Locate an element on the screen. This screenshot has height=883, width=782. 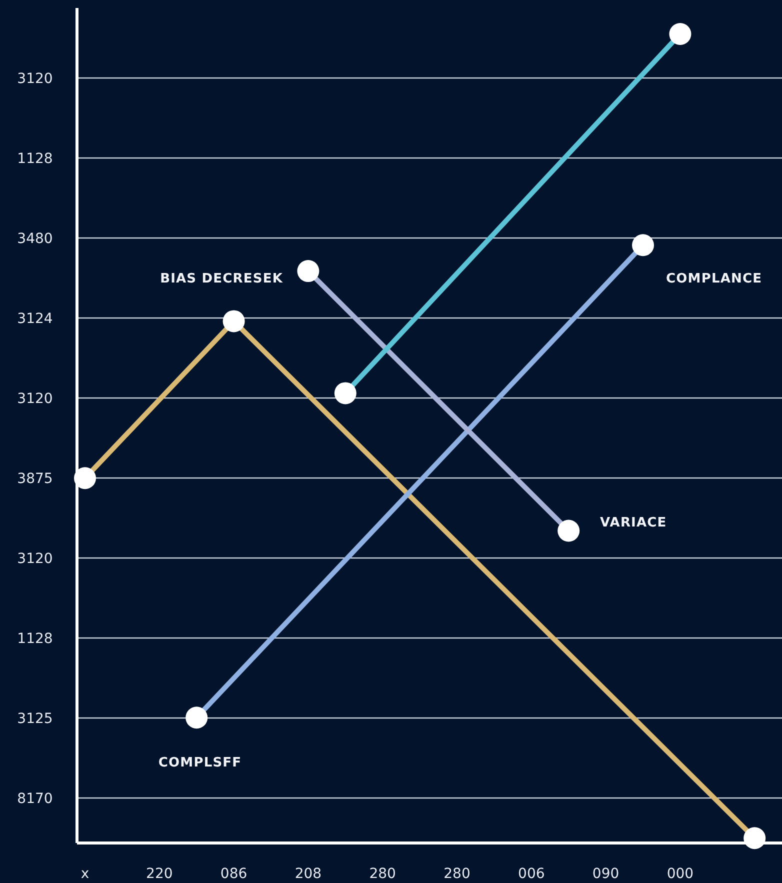
text: 3125 is located at coordinates (35, 718).